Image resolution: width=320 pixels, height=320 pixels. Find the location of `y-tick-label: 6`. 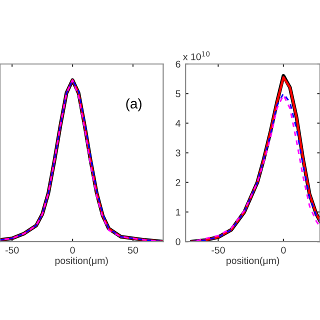

y-tick-label: 6 is located at coordinates (178, 64).